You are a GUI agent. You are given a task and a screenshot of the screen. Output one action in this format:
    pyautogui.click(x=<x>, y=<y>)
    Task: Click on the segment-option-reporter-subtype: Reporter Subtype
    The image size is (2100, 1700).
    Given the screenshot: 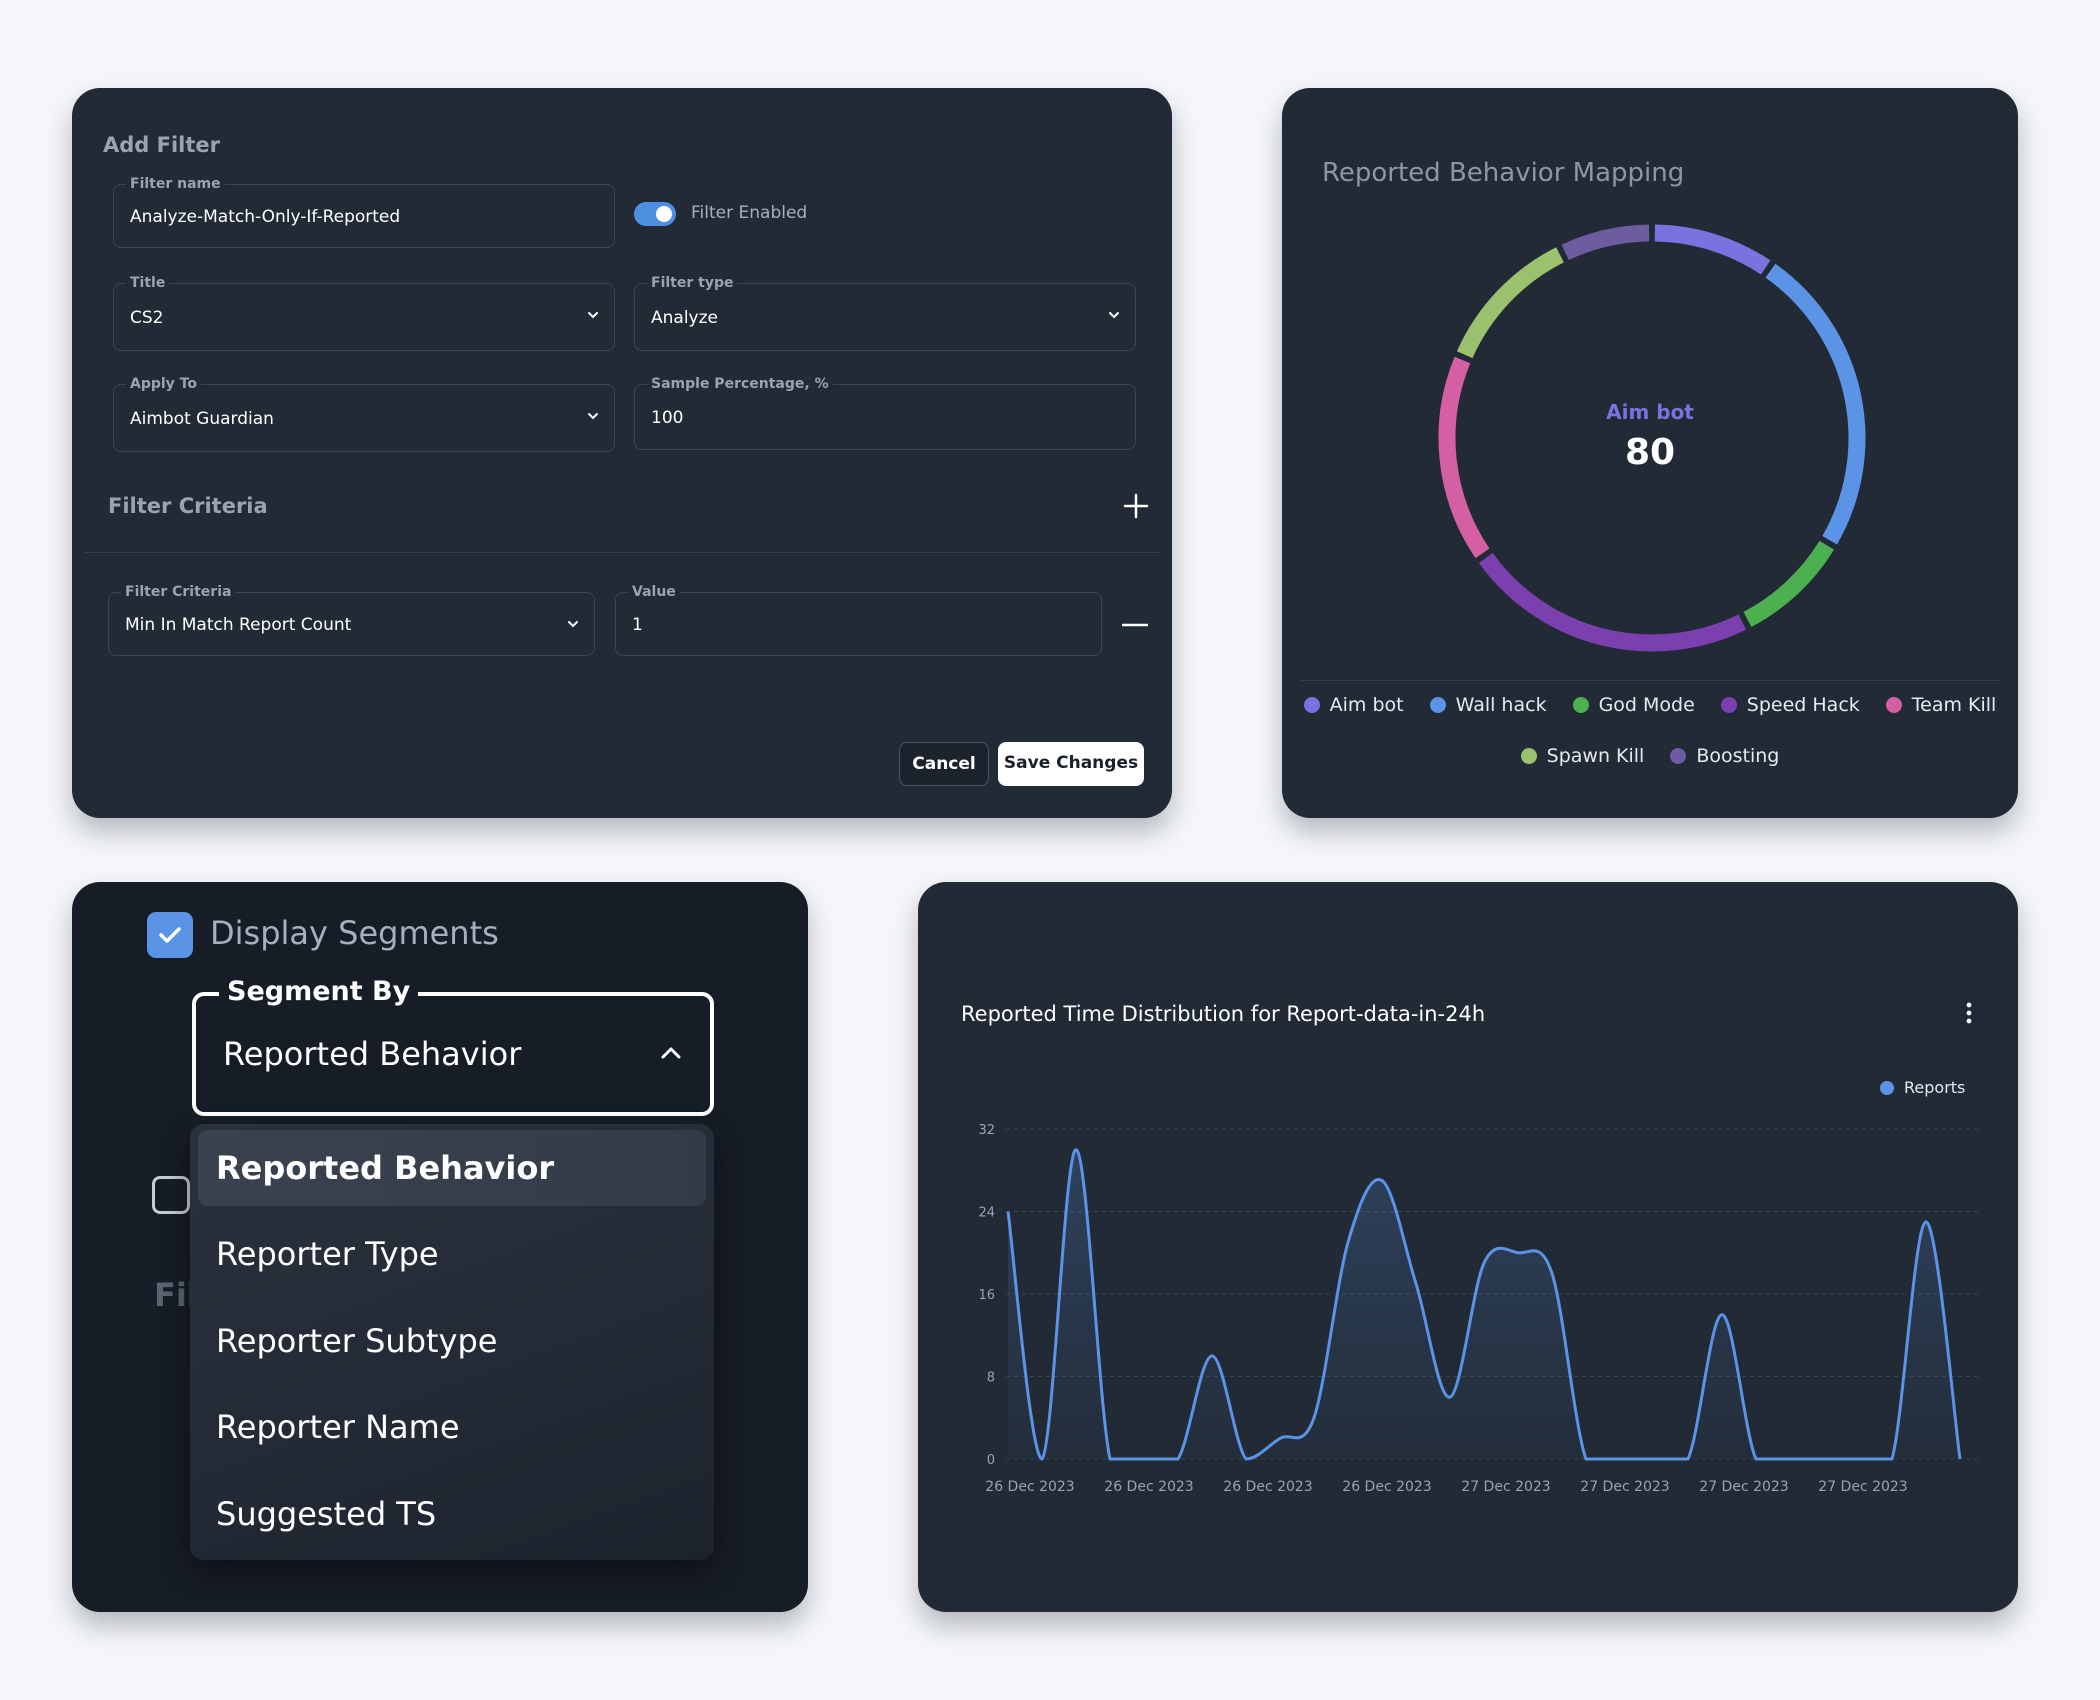 What is the action you would take?
    pyautogui.click(x=357, y=1341)
    